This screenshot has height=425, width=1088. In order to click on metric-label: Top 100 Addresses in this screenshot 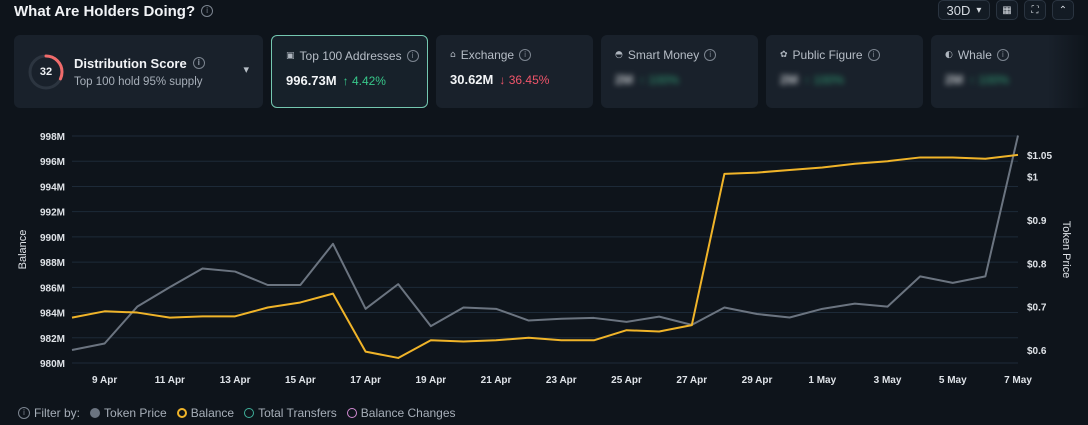, I will do `click(350, 56)`.